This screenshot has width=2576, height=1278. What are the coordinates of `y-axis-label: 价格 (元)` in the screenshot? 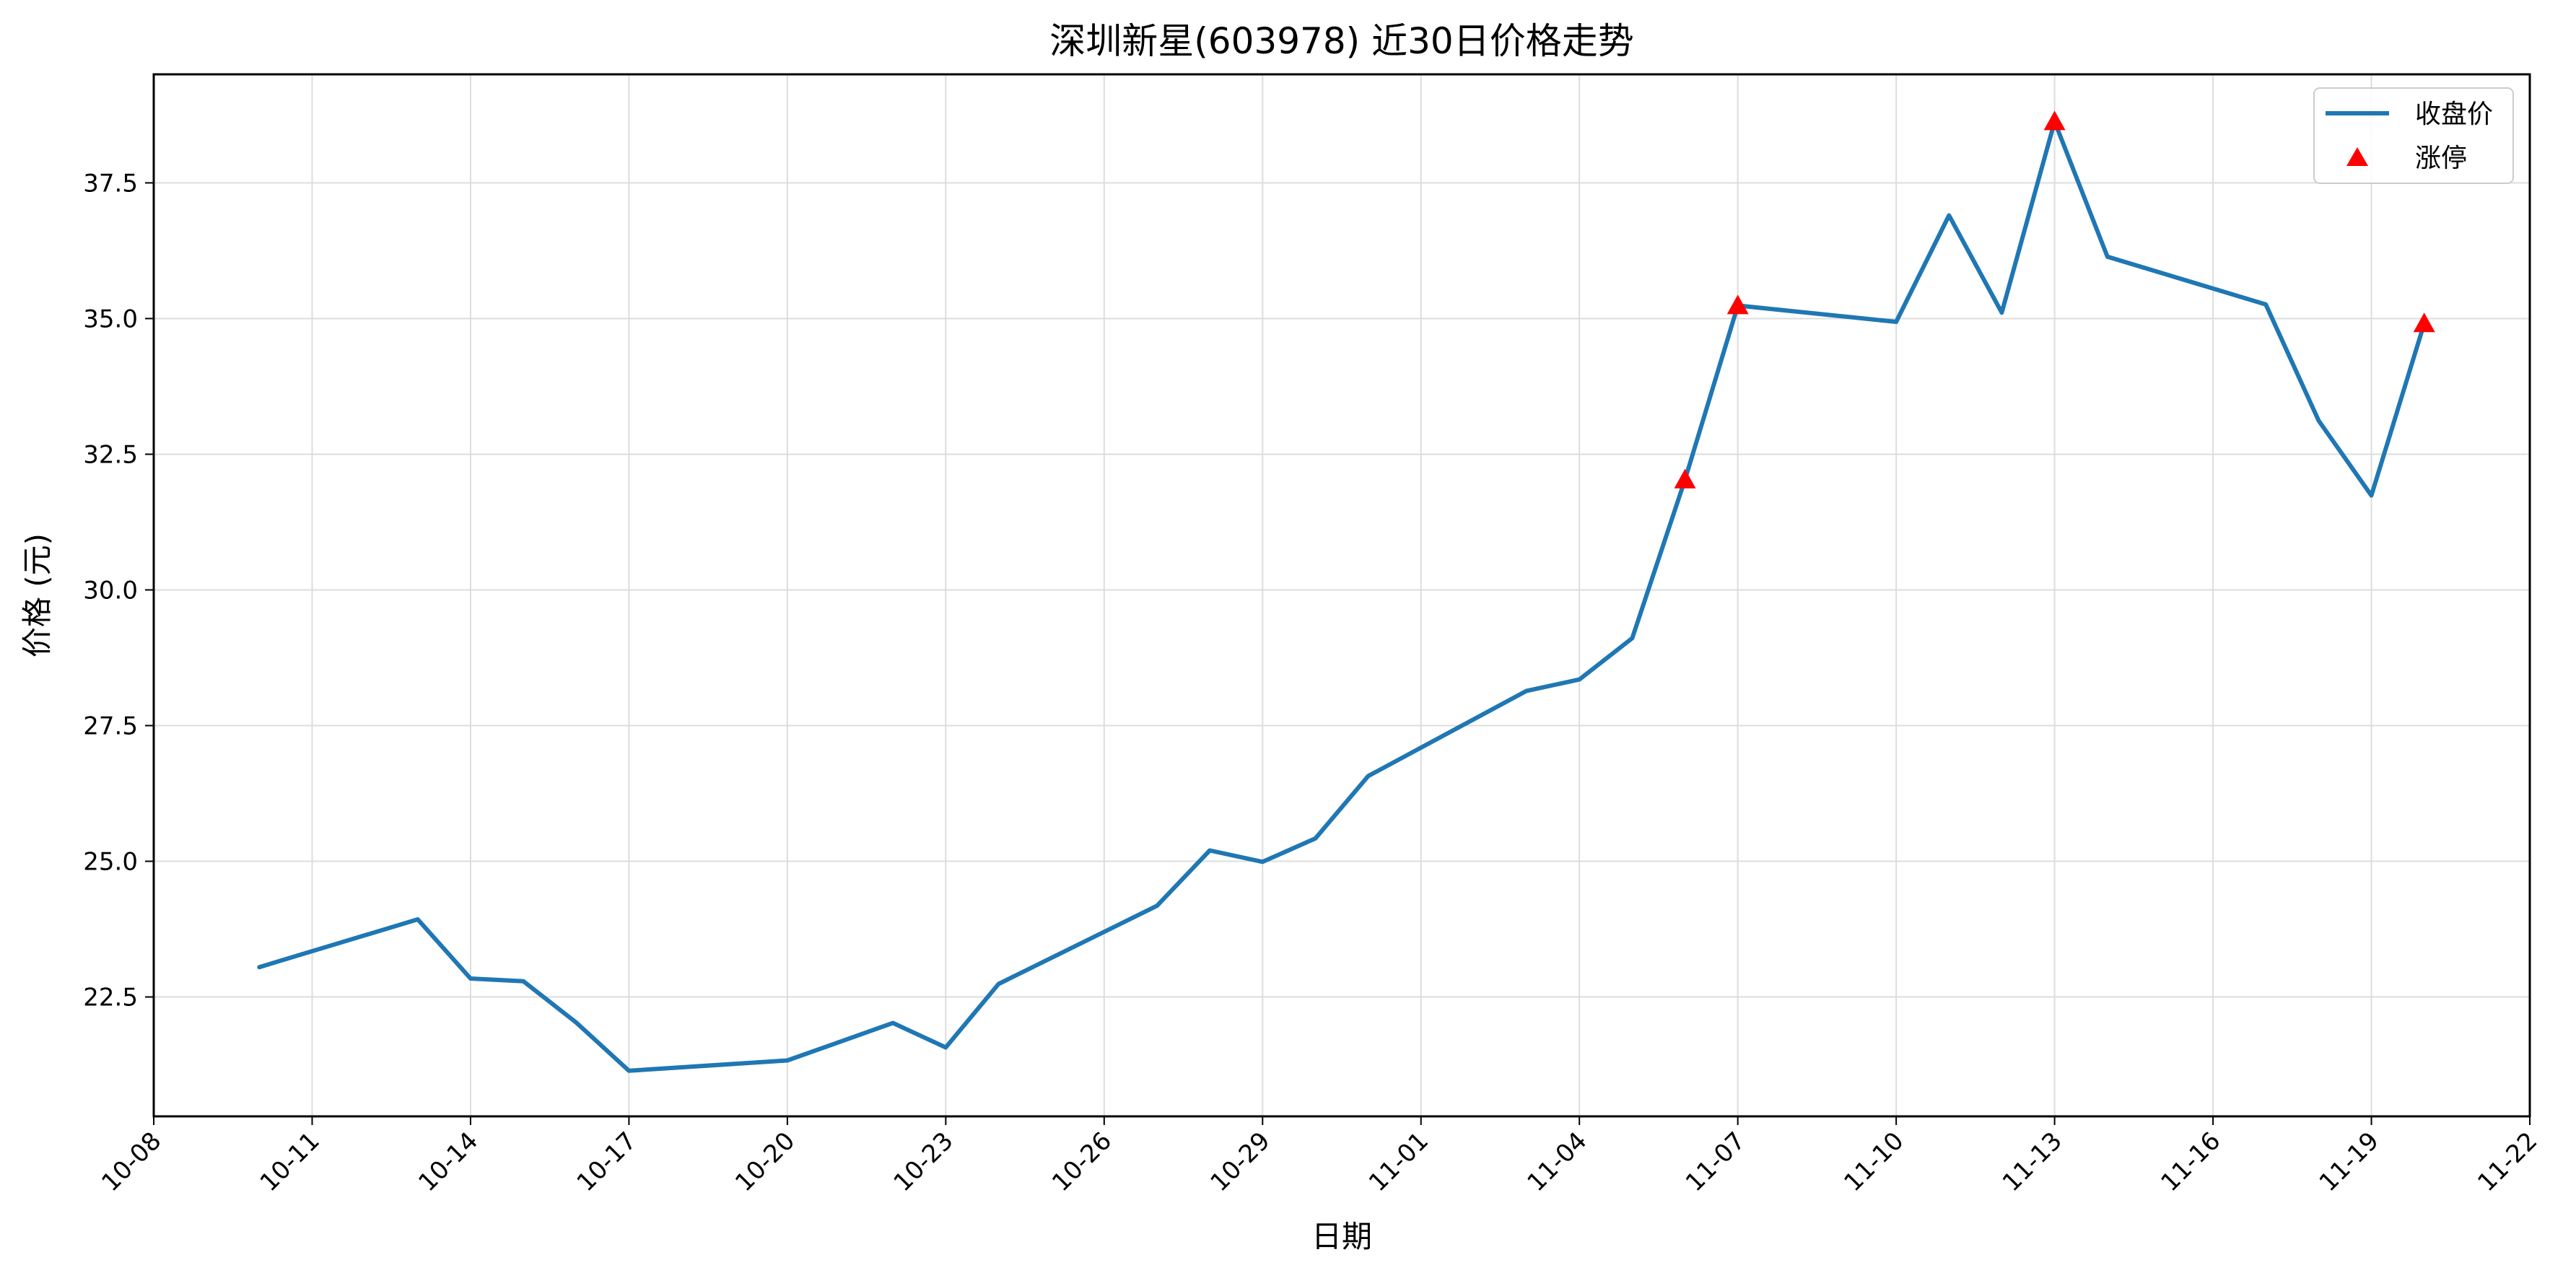 It's located at (37, 595).